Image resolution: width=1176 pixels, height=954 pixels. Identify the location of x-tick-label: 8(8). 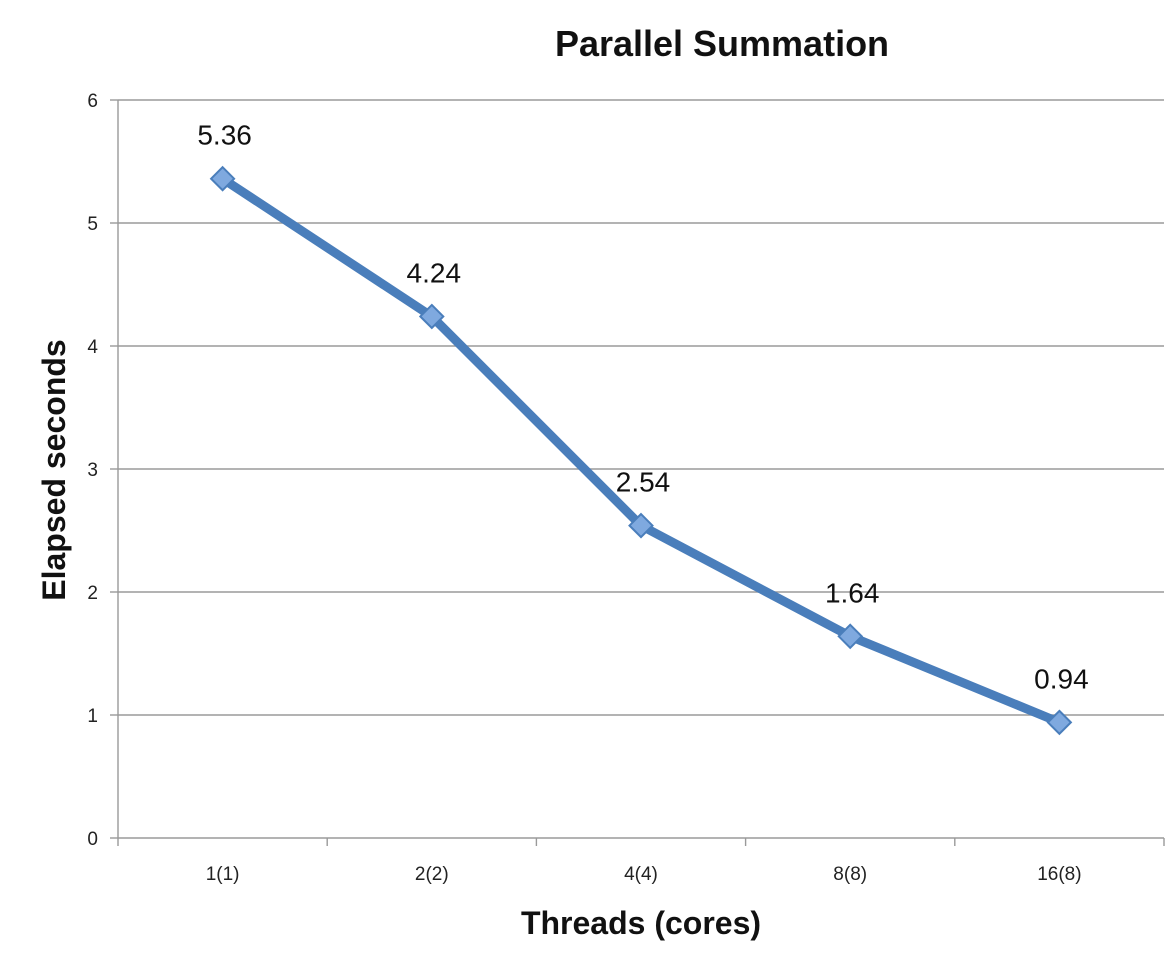
(850, 874).